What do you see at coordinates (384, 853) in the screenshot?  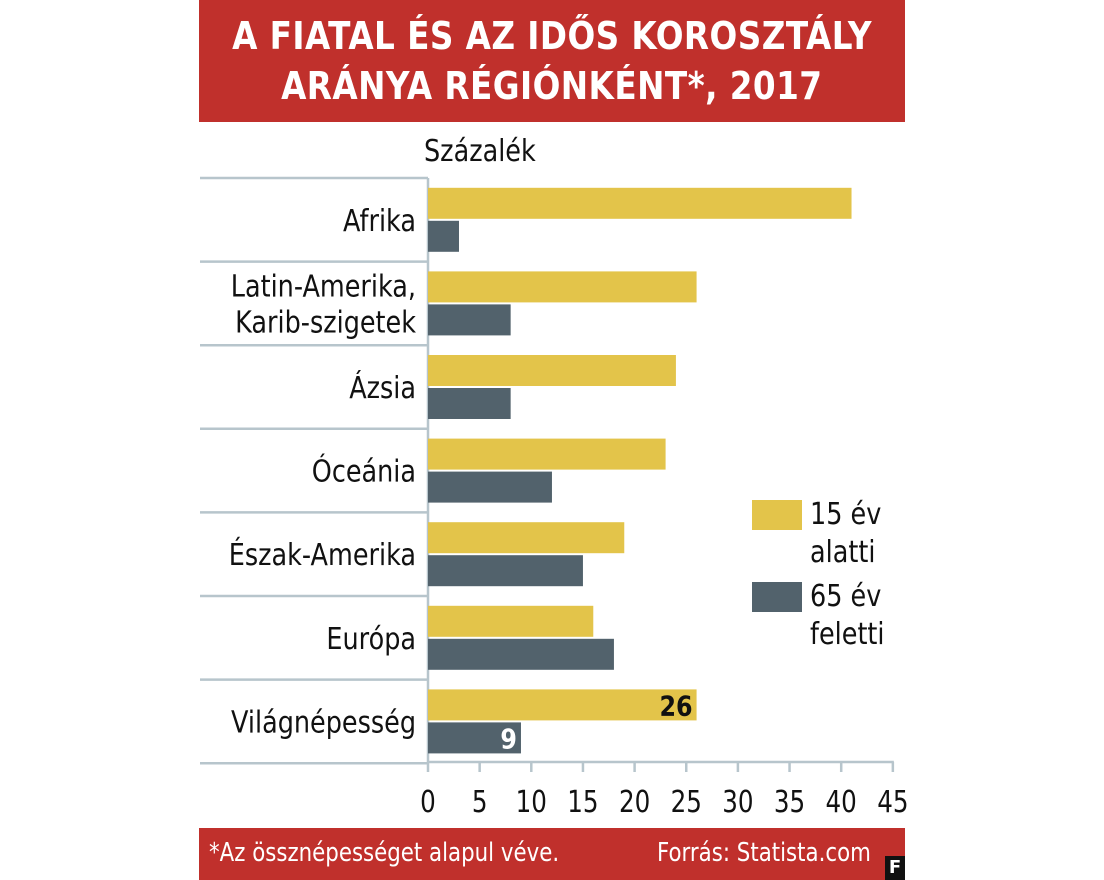 I see `footnote: *Az össznépességet alapul véve.` at bounding box center [384, 853].